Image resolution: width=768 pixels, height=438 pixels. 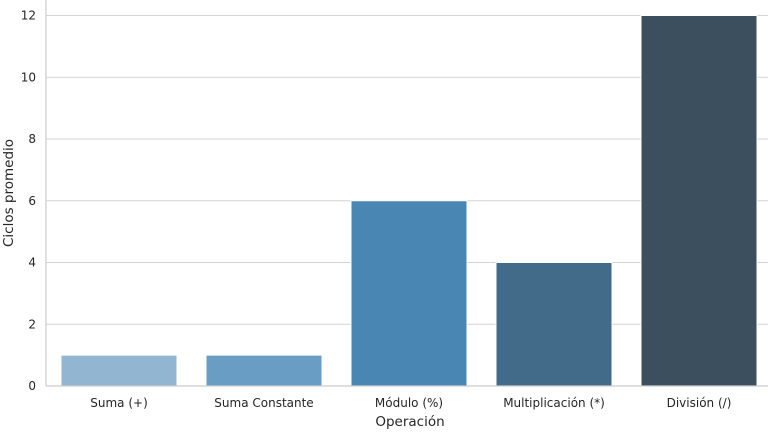 What do you see at coordinates (263, 403) in the screenshot?
I see `x-tick-label: Suma Constante` at bounding box center [263, 403].